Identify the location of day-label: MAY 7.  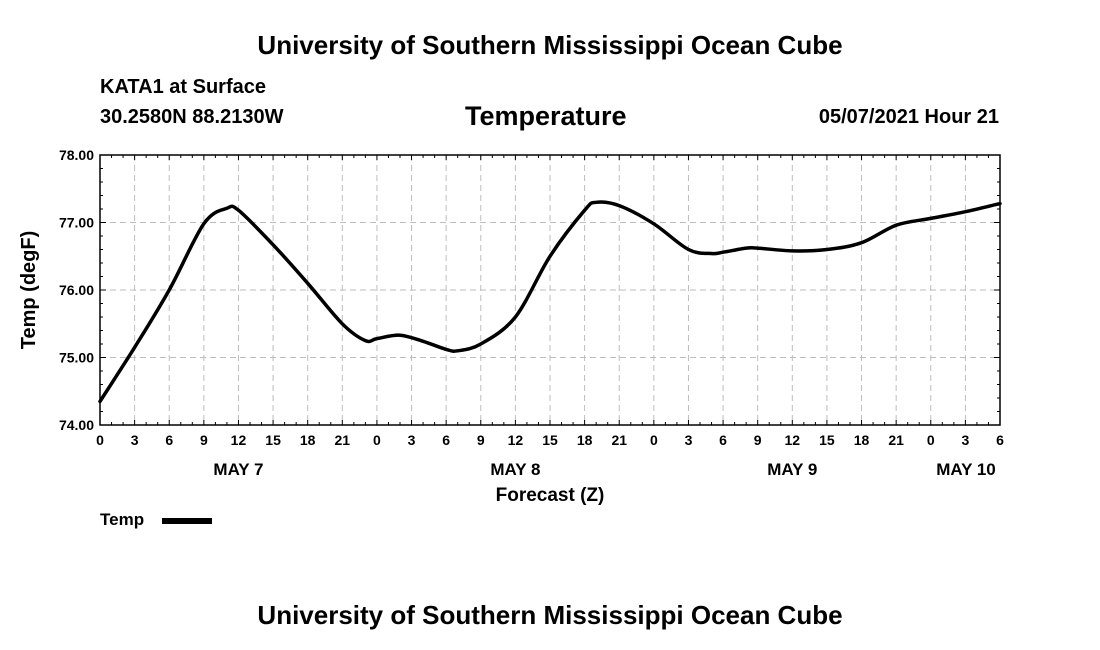
(238, 469).